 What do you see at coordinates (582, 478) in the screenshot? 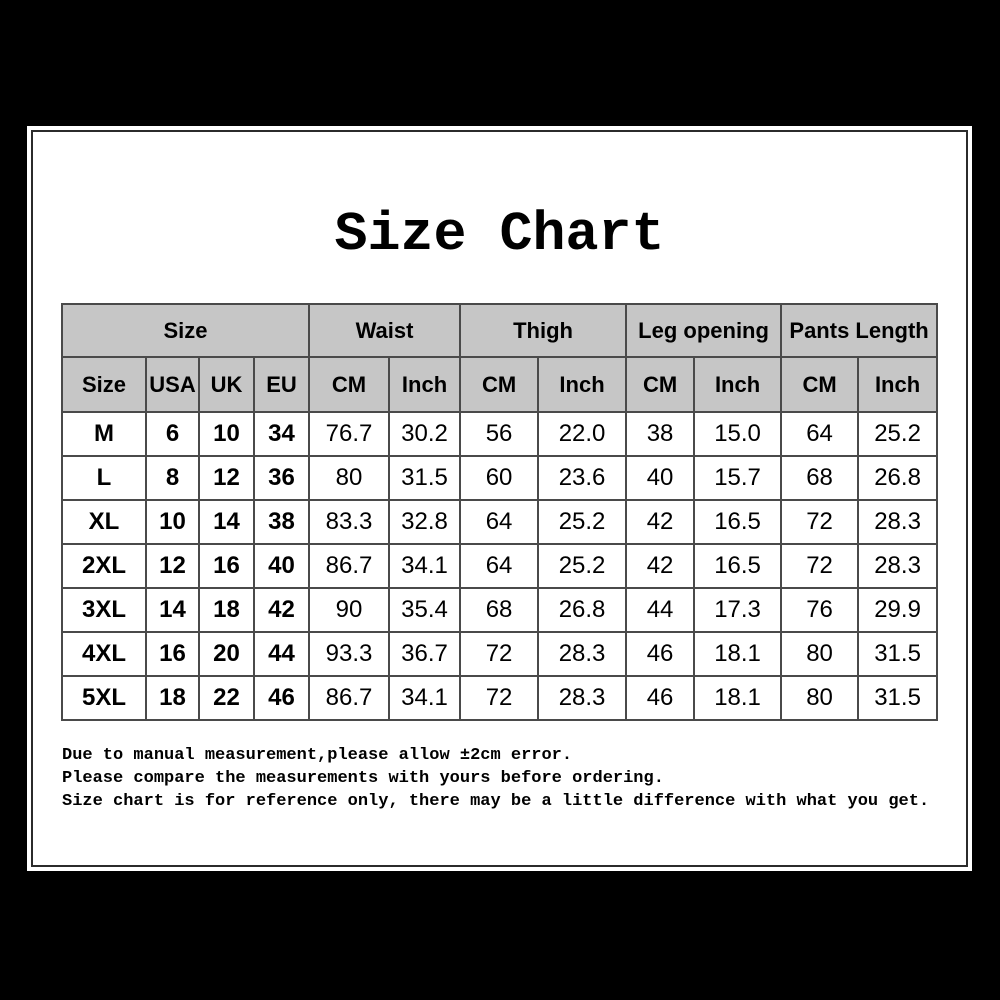
I see `table-cell: 23.6` at bounding box center [582, 478].